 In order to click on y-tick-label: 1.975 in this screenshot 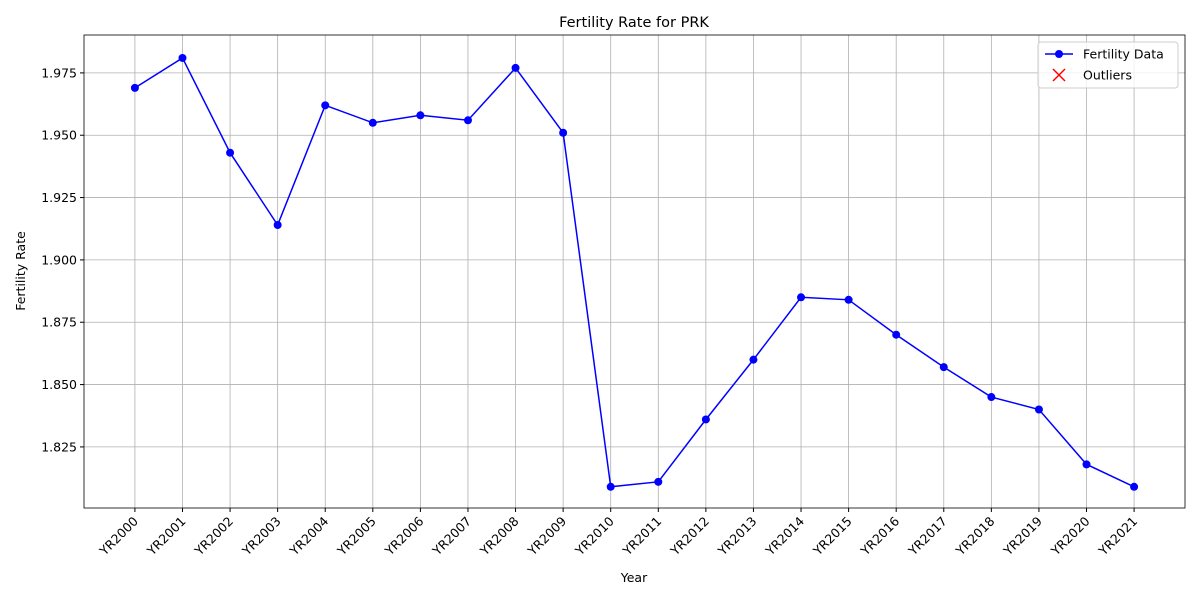, I will do `click(59, 72)`.